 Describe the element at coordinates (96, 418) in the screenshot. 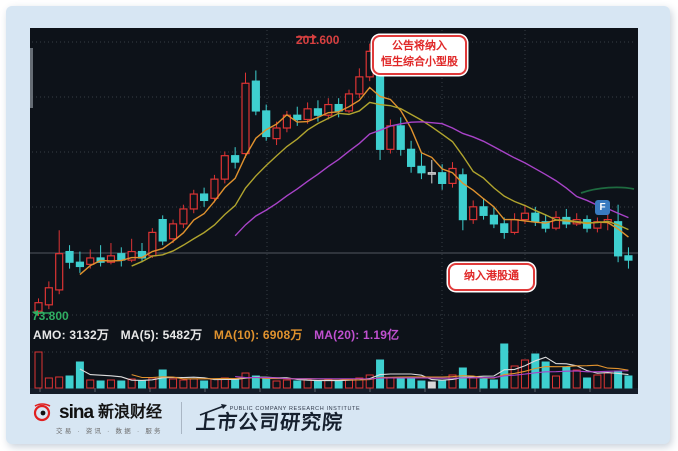

I see `sina-logo: sina 新浪财经 交易 · 资讯 · 数据 · 服务` at that location.